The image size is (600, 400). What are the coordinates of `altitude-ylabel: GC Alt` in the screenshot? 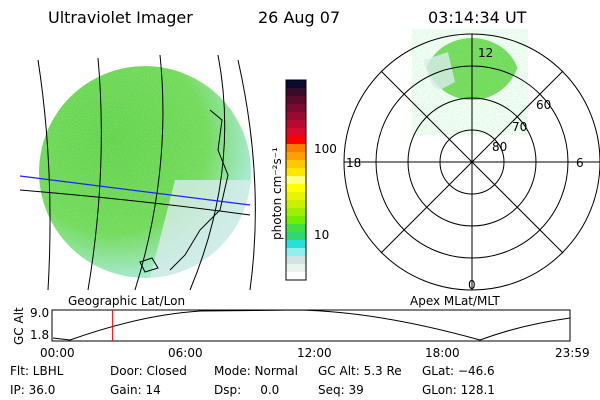 It's located at (19, 326).